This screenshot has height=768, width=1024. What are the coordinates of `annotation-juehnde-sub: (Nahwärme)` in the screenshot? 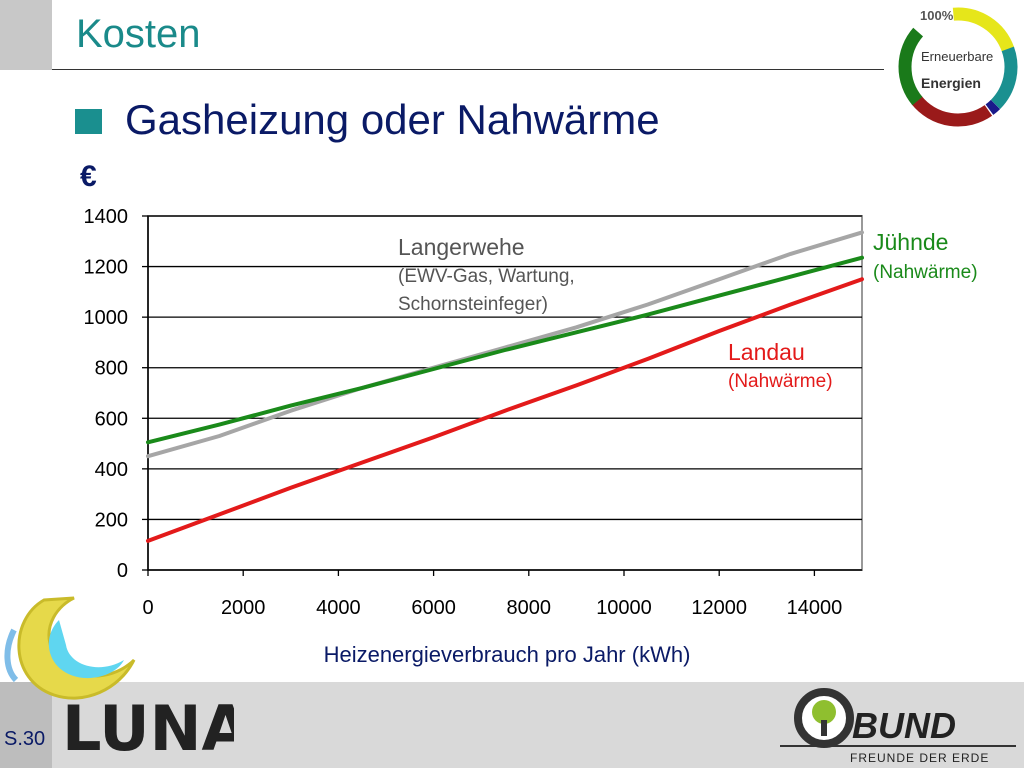 It's located at (925, 272).